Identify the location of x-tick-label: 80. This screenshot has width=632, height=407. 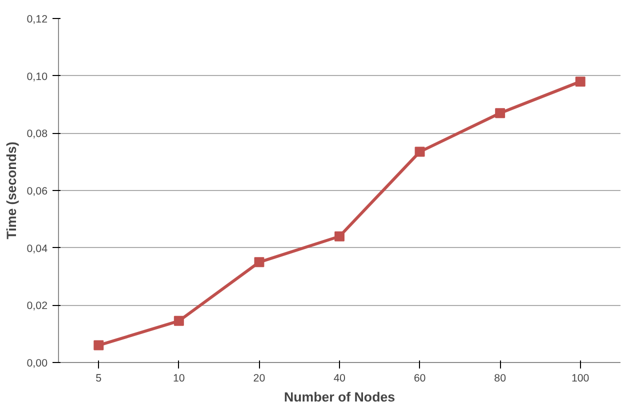
(500, 378).